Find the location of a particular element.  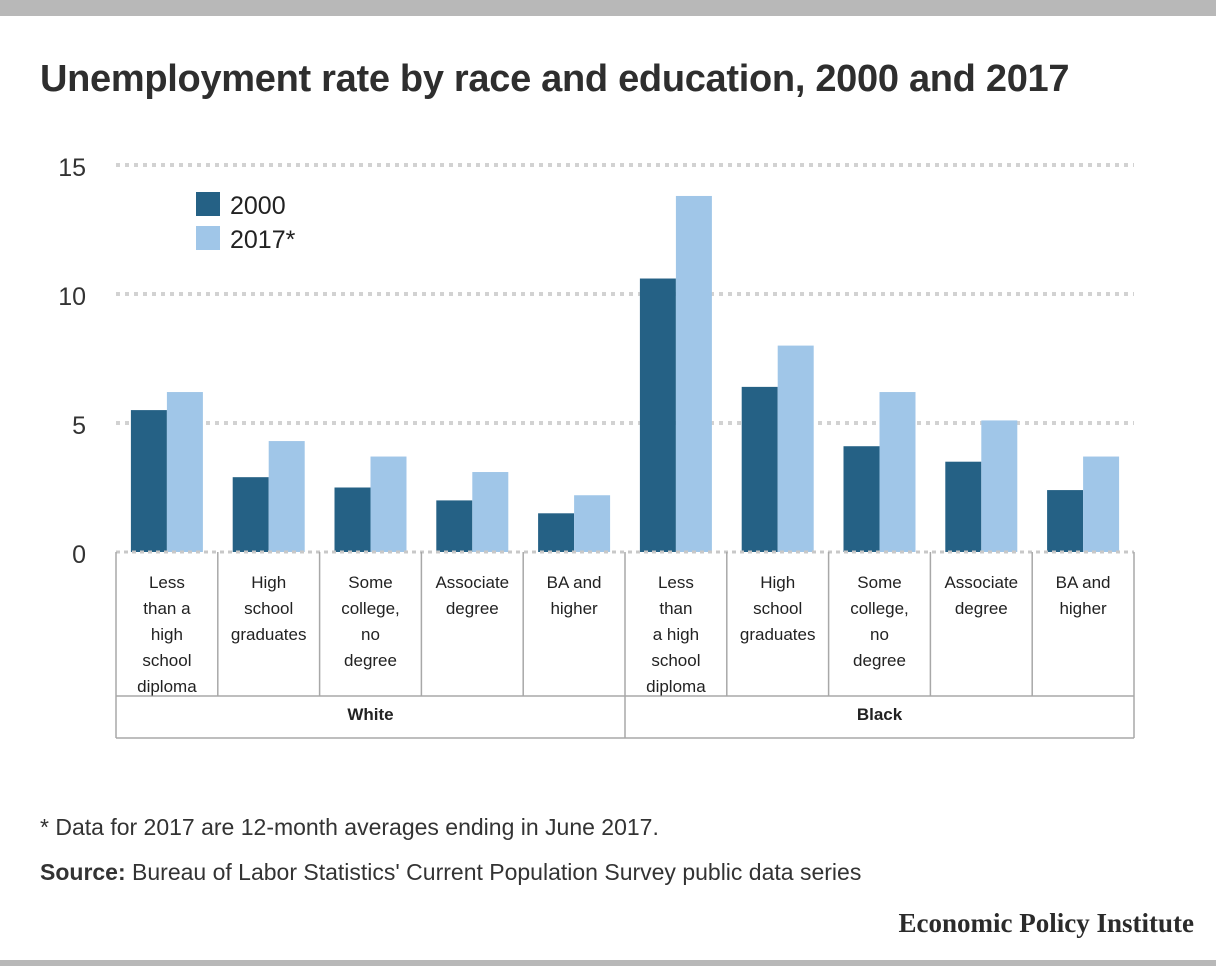

category-label-1: High school graduates is located at coordinates (269, 608).